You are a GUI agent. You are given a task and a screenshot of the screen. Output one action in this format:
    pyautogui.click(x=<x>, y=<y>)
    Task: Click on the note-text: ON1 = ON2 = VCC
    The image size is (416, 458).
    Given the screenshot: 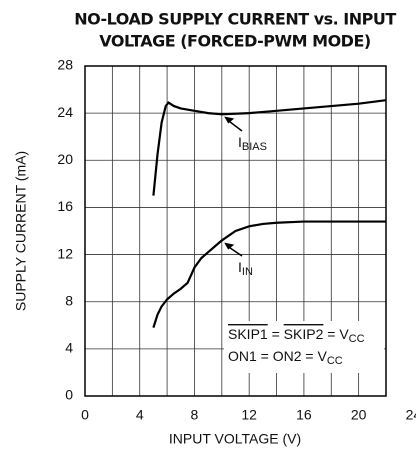 What is the action you would take?
    pyautogui.click(x=285, y=357)
    